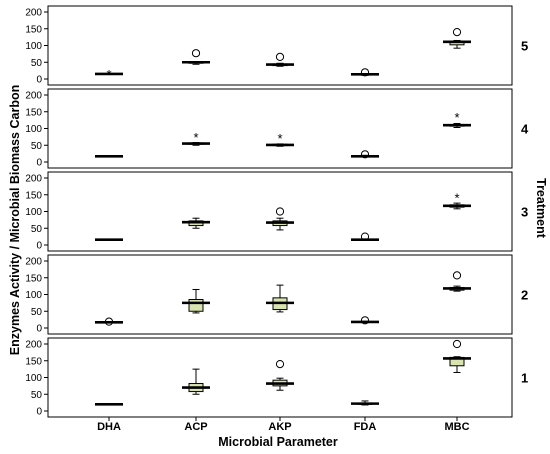 The image size is (550, 454). I want to click on box-dha: *, so click(109, 74).